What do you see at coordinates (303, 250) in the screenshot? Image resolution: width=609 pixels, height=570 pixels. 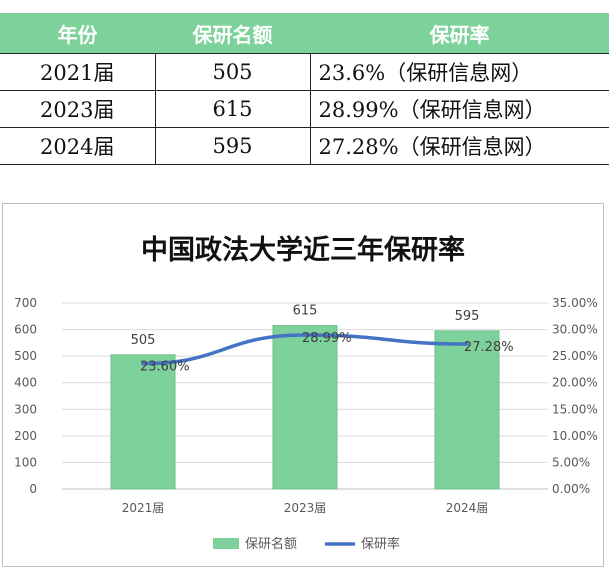 I see `chart-title: 中国政法大学近三年保研率` at bounding box center [303, 250].